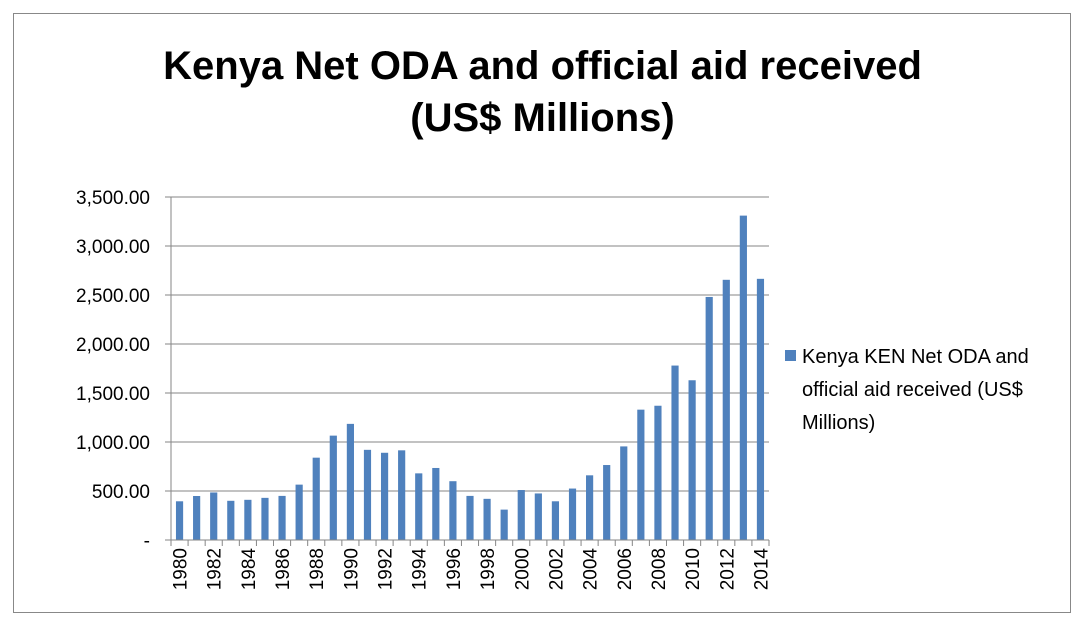  What do you see at coordinates (214, 516) in the screenshot?
I see `bar-1982` at bounding box center [214, 516].